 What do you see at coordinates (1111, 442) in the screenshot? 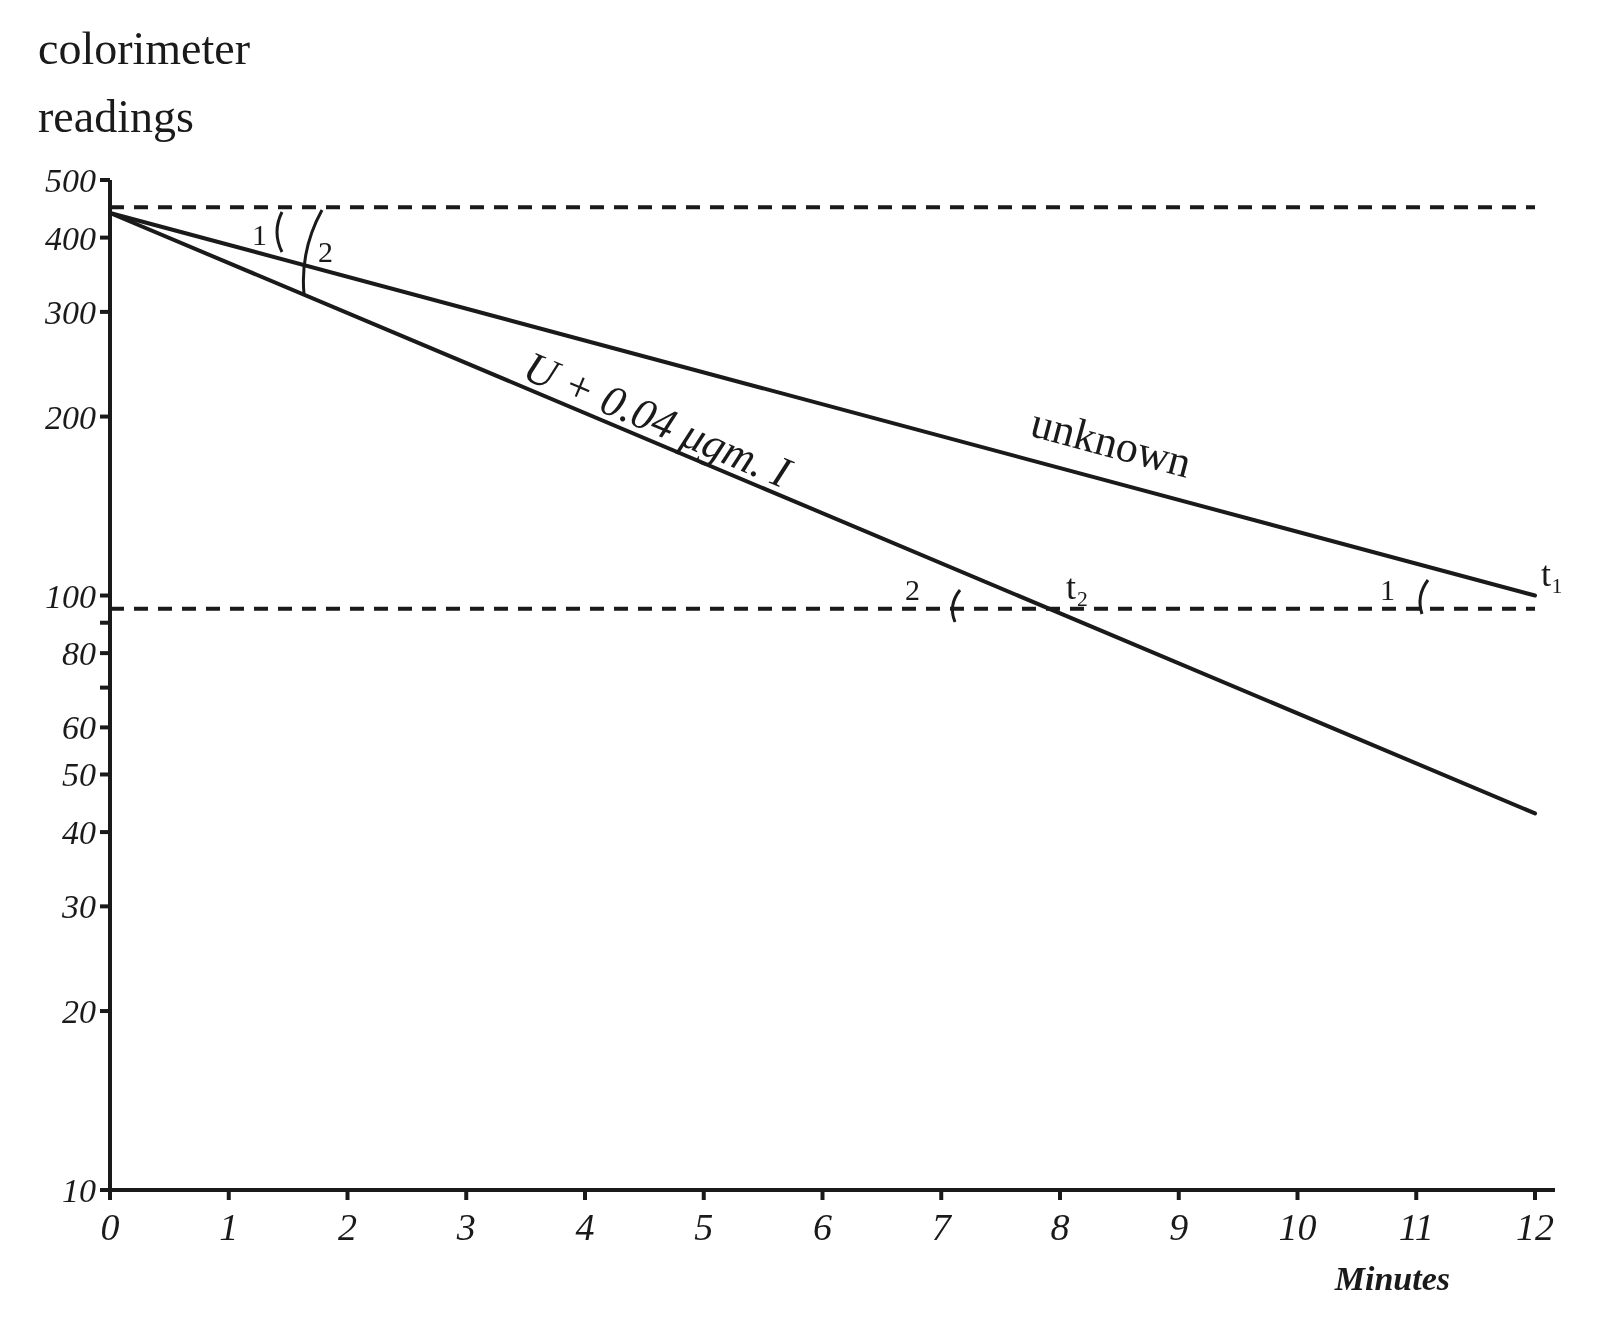
I see `text: unknown` at bounding box center [1111, 442].